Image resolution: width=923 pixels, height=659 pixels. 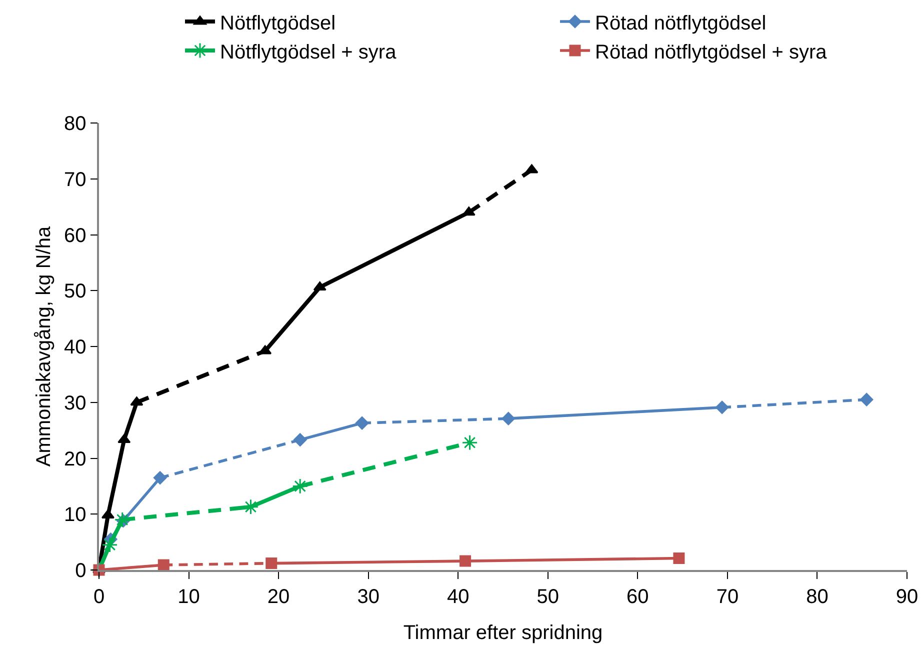 I want to click on y-tick-label: 0, so click(x=80, y=571).